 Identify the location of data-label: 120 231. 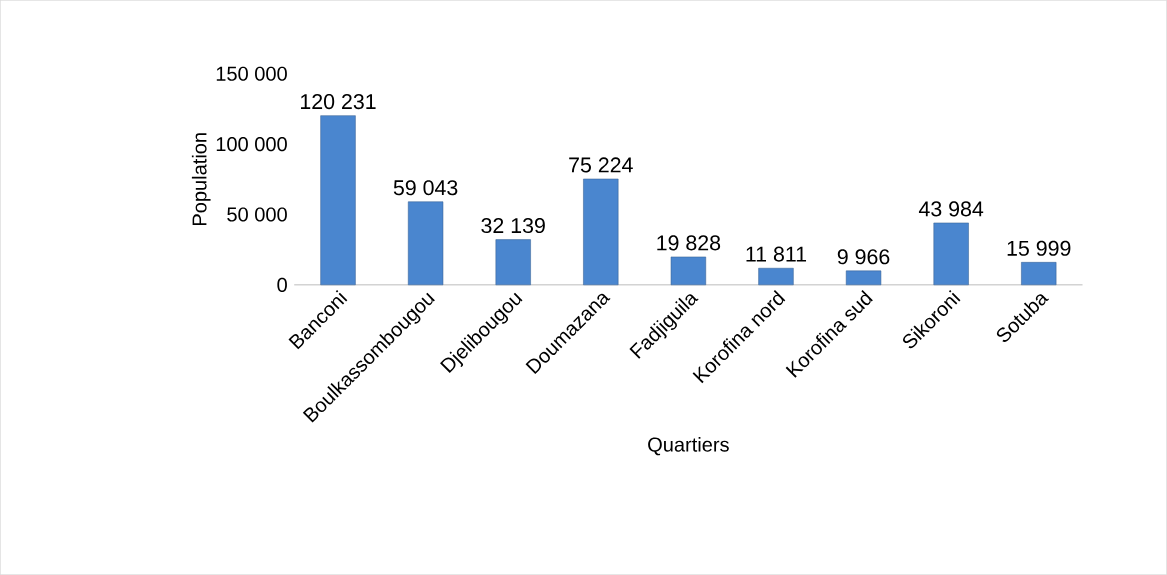
(338, 101).